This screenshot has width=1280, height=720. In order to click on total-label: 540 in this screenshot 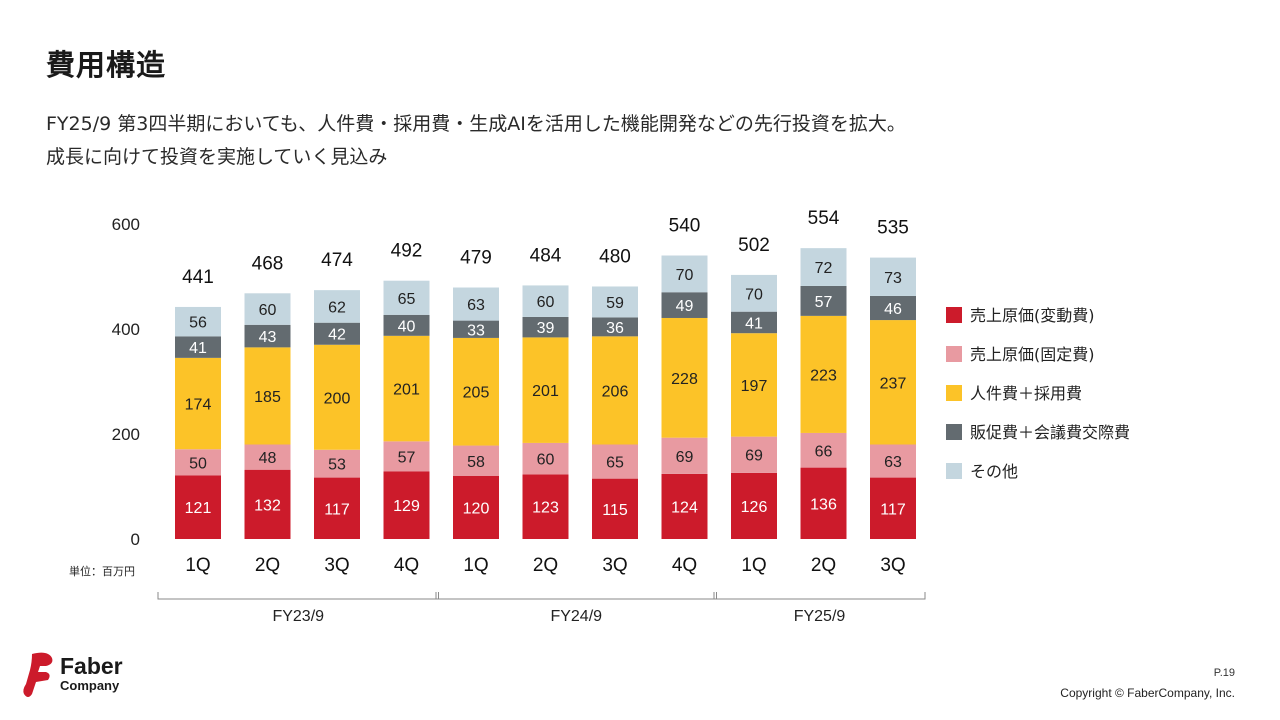, I will do `click(685, 226)`.